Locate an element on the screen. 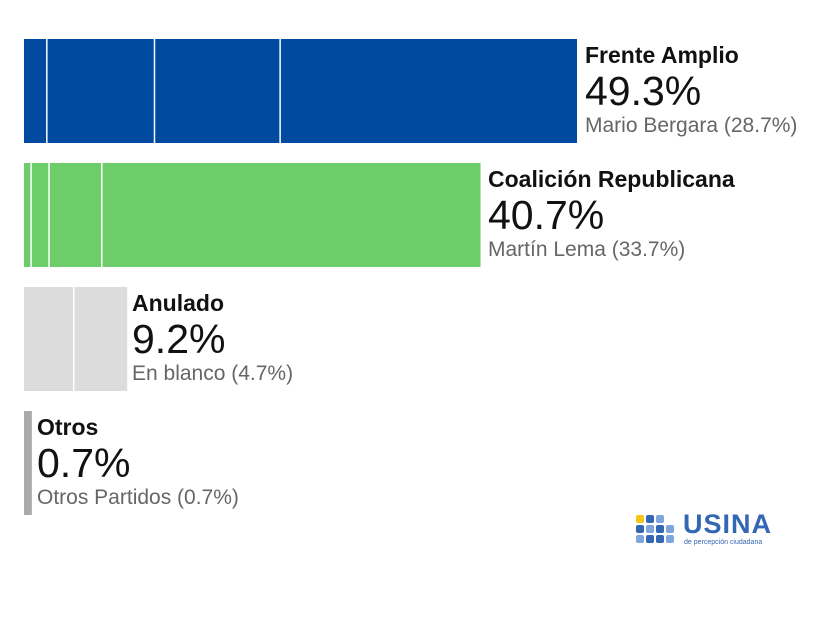 Image resolution: width=833 pixels, height=630 pixels. leader-label: Otros Partidos (0.7%) is located at coordinates (138, 497).